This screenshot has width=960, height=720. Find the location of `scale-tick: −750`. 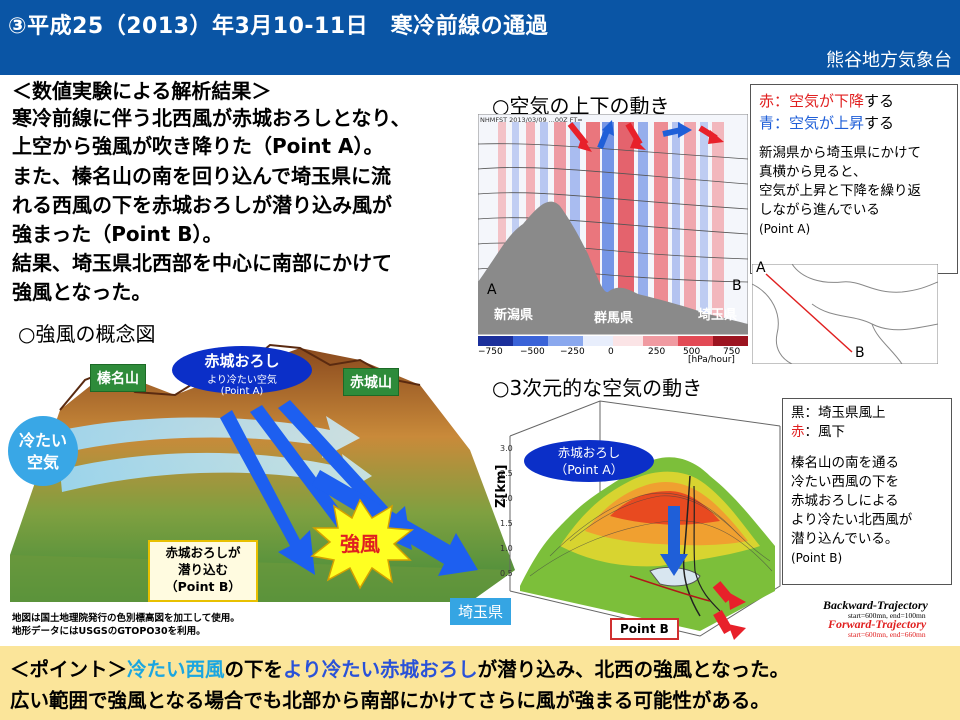

scale-tick: −750 is located at coordinates (490, 352).